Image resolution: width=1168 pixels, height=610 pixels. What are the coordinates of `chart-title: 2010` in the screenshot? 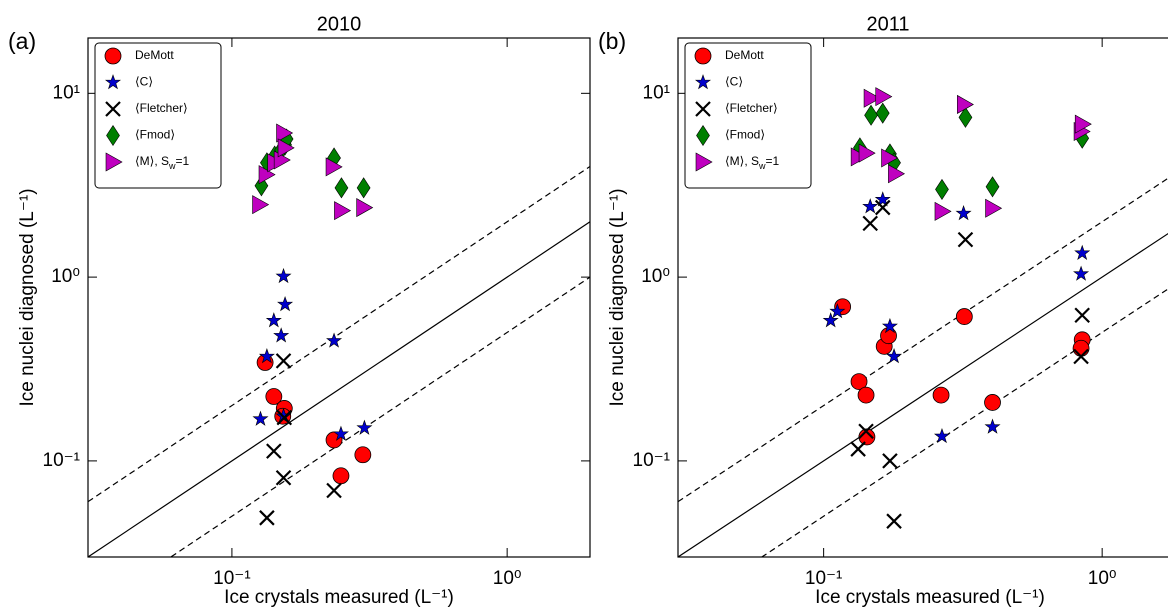 It's located at (339, 24).